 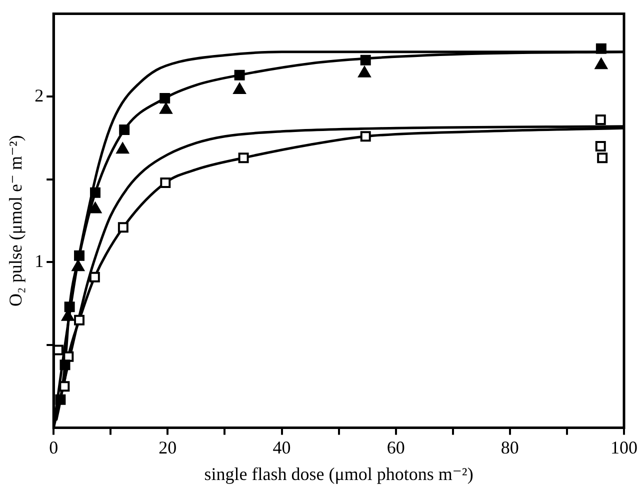 What do you see at coordinates (53, 447) in the screenshot?
I see `x-tick-label: 0` at bounding box center [53, 447].